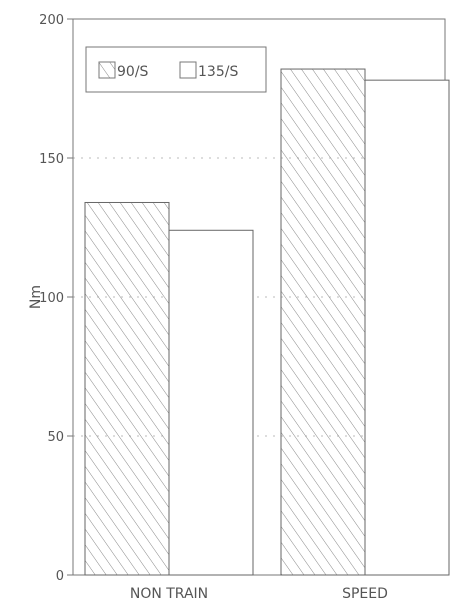 The height and width of the screenshot is (606, 459). I want to click on y-tick-label-0: 0, so click(60, 576).